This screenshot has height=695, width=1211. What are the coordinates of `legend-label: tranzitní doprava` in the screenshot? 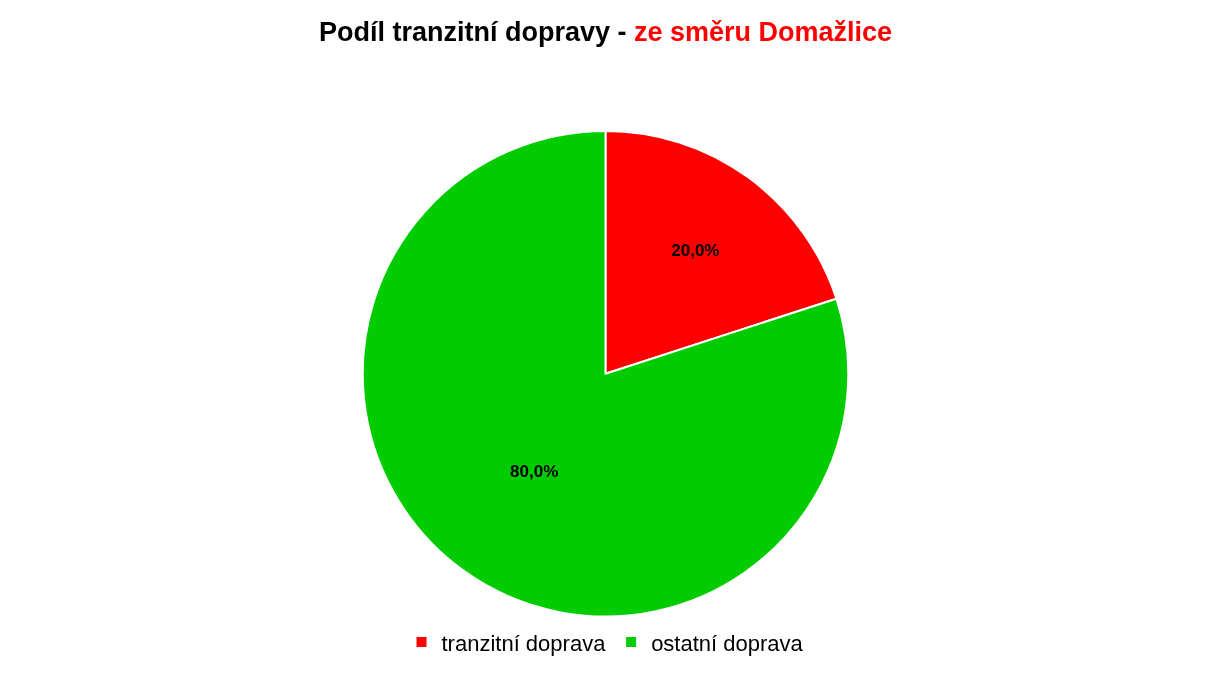 It's located at (524, 643).